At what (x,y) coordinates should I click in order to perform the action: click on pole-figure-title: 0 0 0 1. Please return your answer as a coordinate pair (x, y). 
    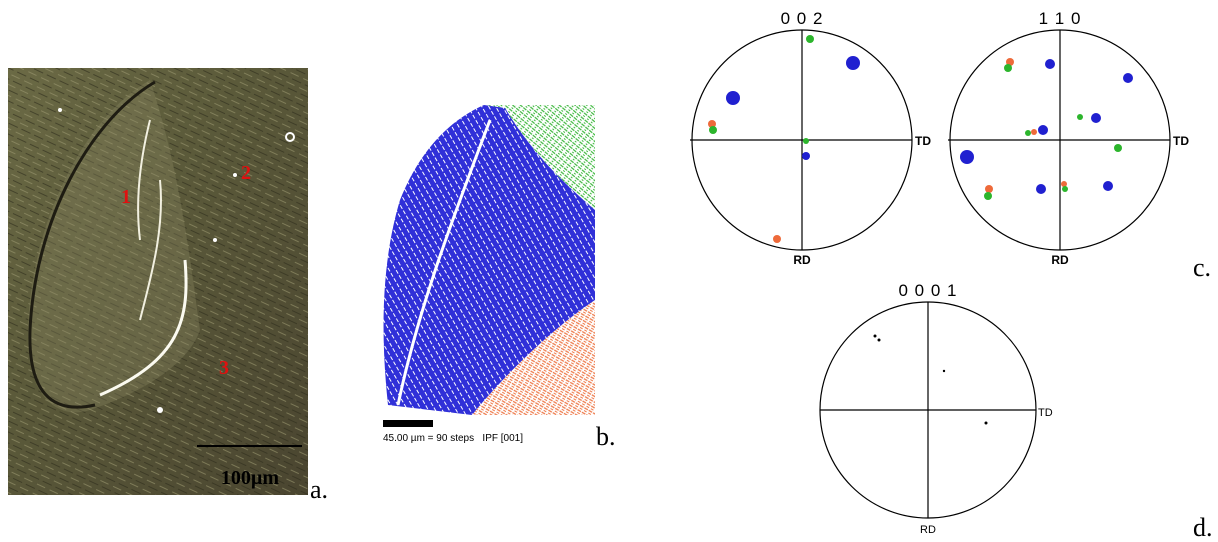
    Looking at the image, I should click on (928, 290).